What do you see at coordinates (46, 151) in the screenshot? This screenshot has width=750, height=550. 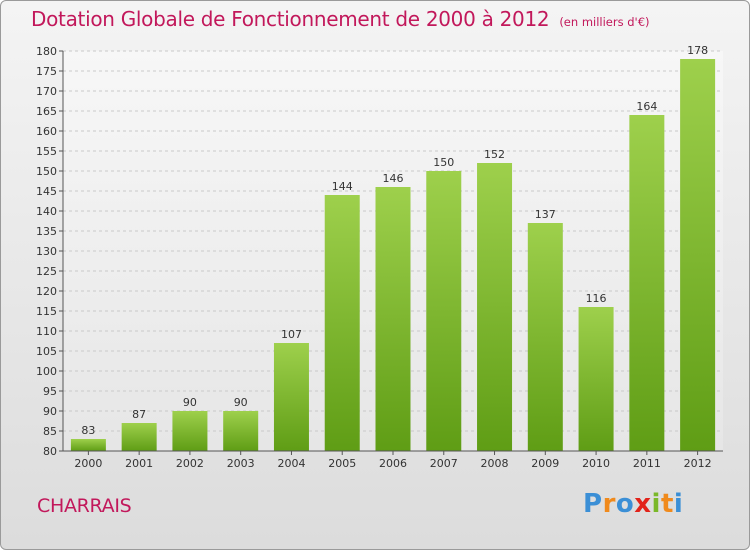 I see `y-tick-label: 155` at bounding box center [46, 151].